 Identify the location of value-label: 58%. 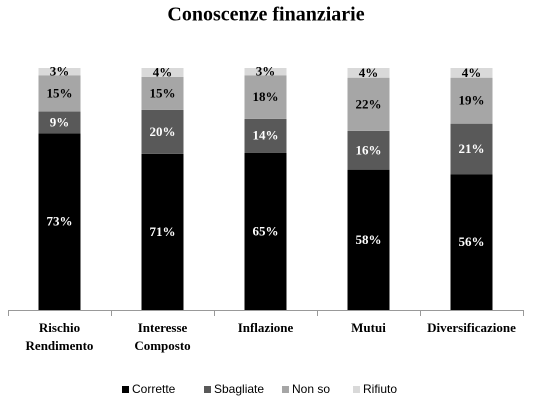
(369, 239).